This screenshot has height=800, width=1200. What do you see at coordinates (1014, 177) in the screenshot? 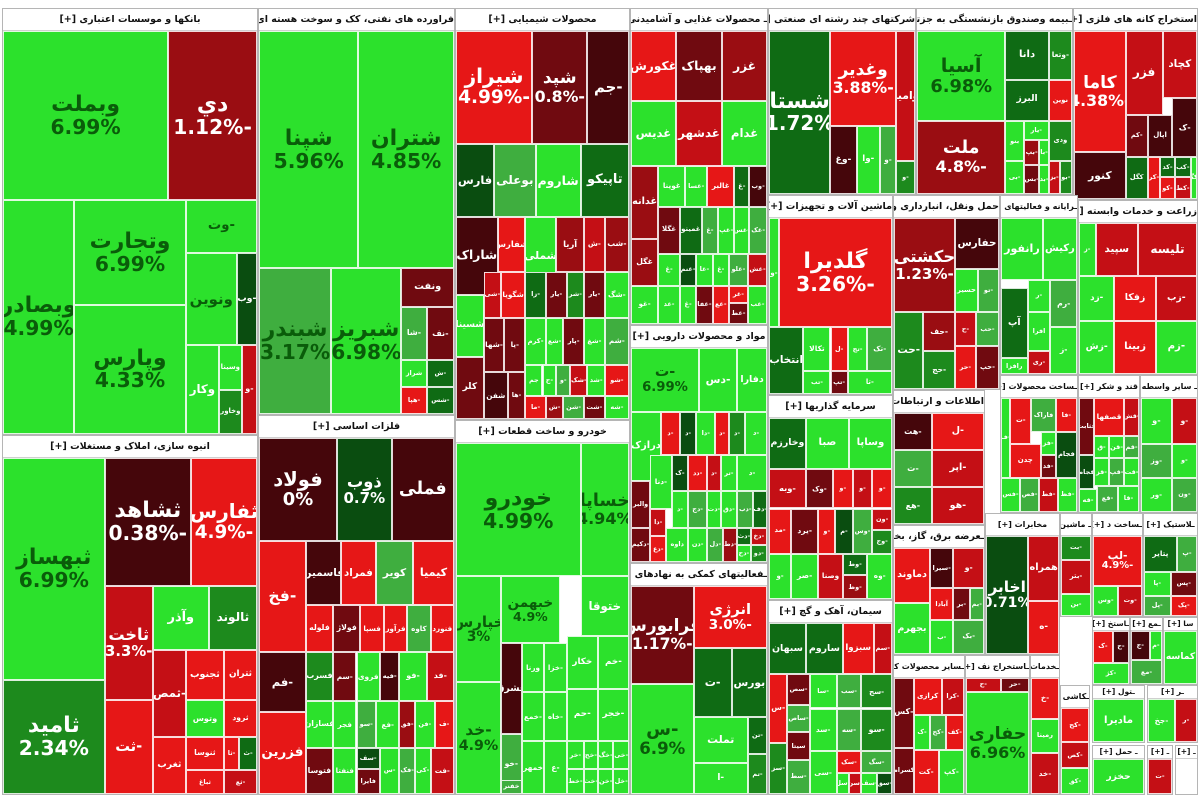
I see `stock-tile: -بی` at bounding box center [1014, 177].